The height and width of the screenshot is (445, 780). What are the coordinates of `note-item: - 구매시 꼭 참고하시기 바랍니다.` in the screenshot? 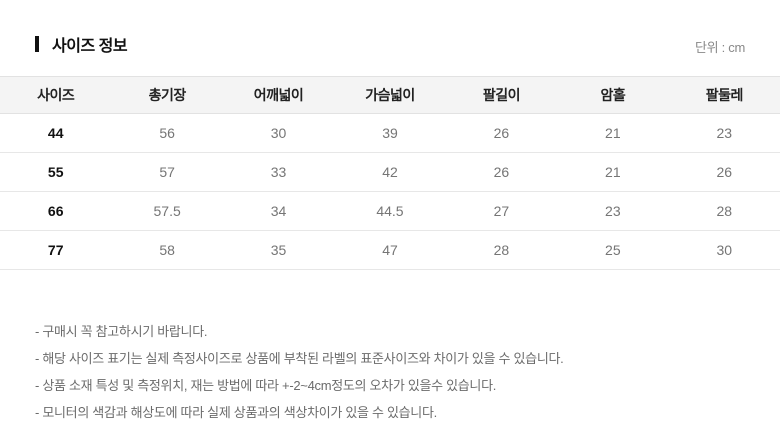 It's located at (121, 331).